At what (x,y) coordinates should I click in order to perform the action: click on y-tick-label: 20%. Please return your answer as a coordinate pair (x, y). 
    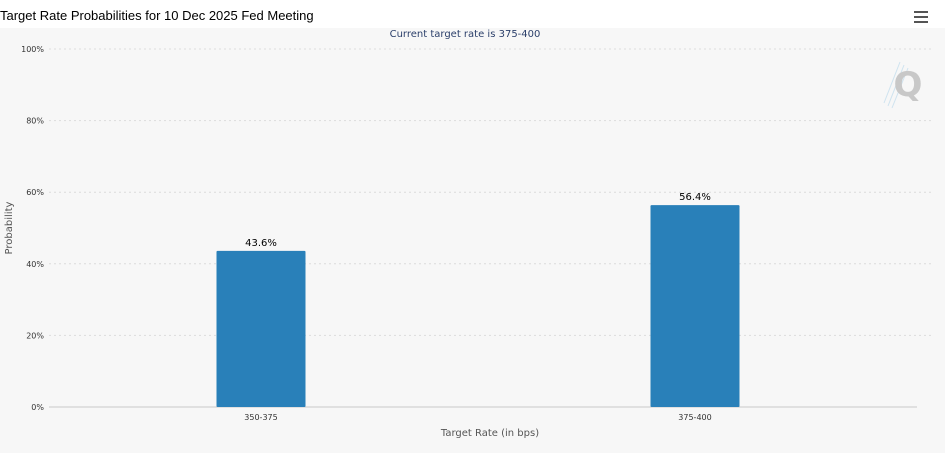
    Looking at the image, I should click on (35, 335).